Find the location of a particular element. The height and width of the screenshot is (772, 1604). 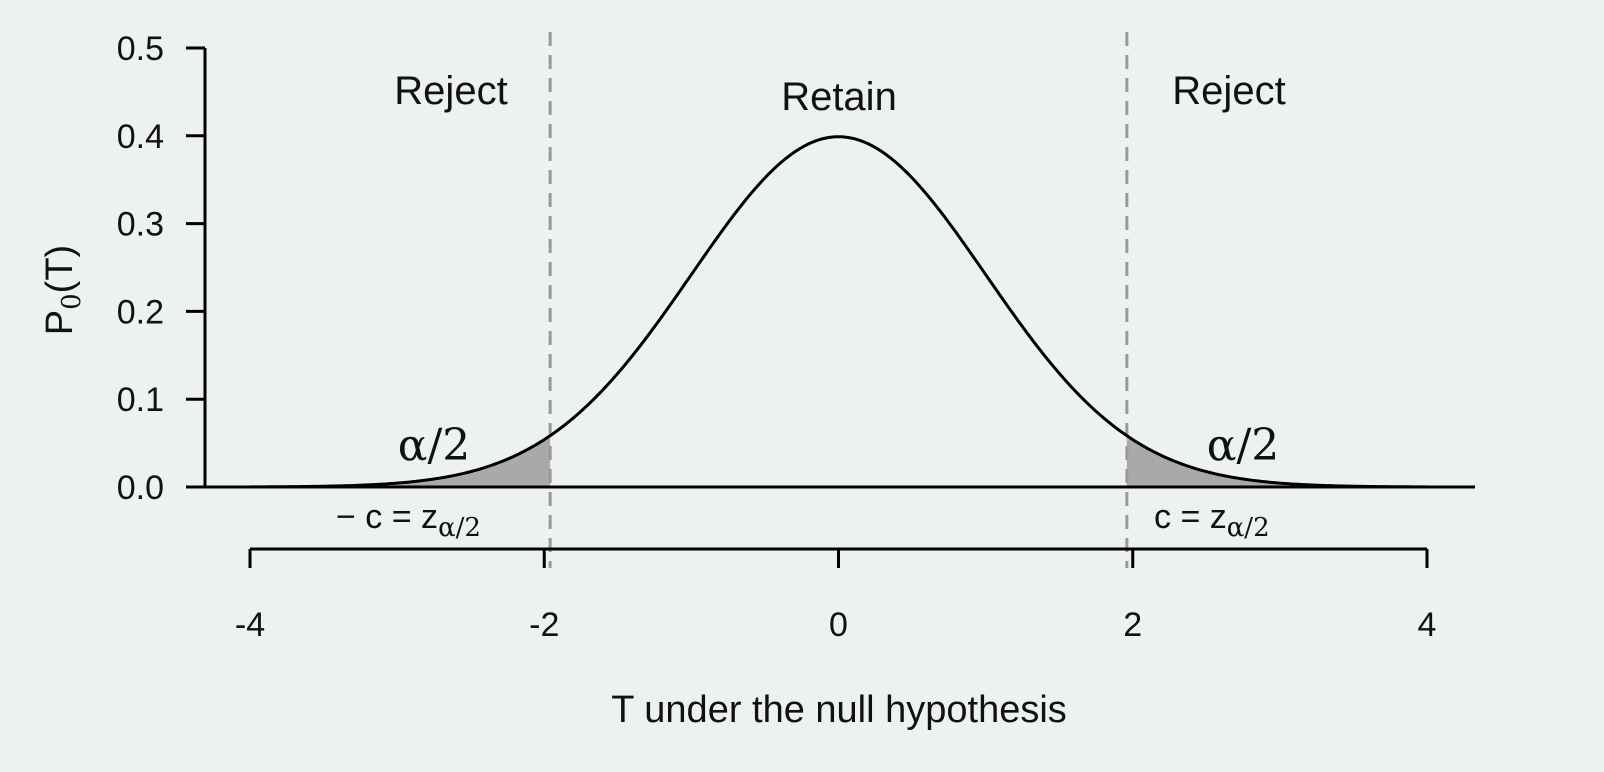

left-critical-value-label: − c = zα/2 is located at coordinates (408, 520).